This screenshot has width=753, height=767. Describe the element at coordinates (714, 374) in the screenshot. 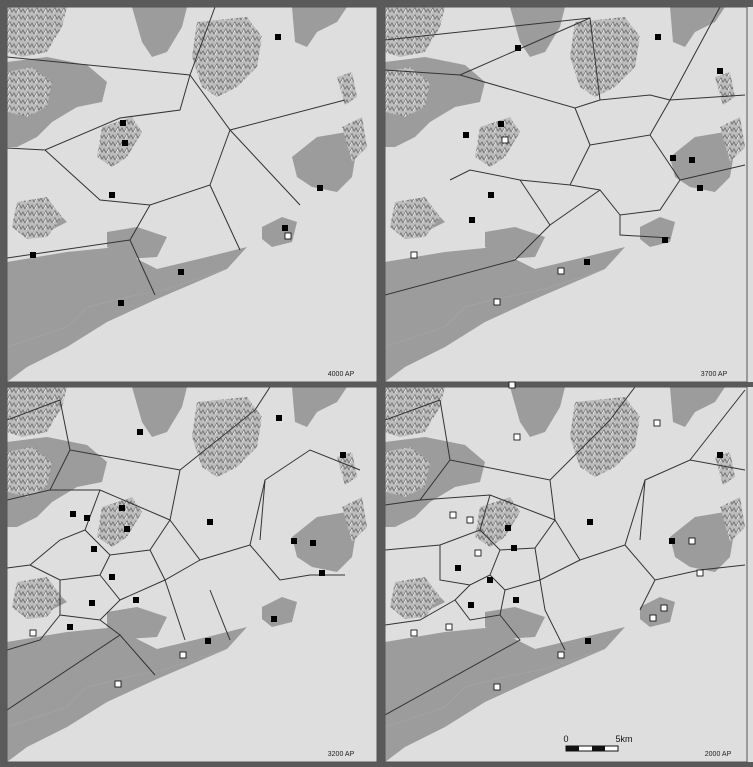

I see `panel-label: 3700 AP` at that location.